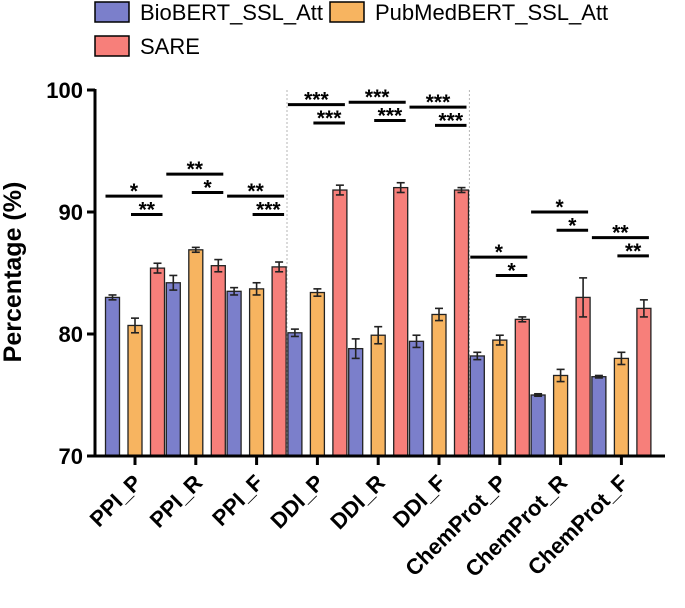  Describe the element at coordinates (237, 500) in the screenshot. I see `x-tick-label: PPI_F` at that location.